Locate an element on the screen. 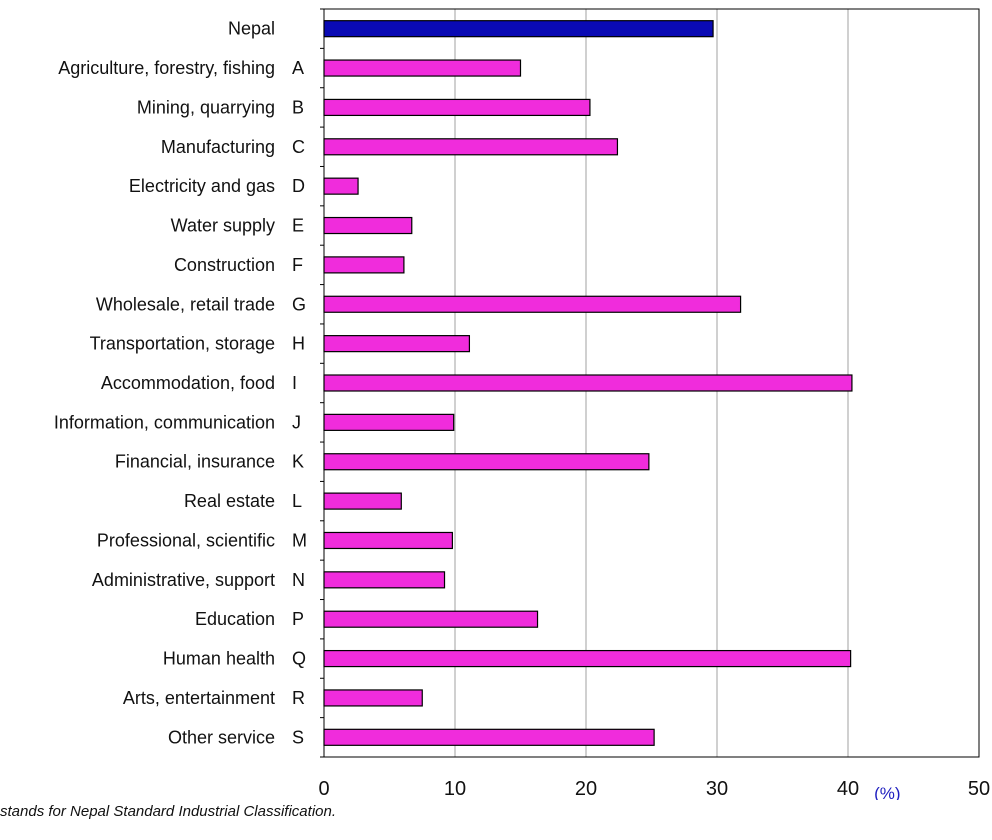 The height and width of the screenshot is (840, 992). category-label: Other service is located at coordinates (221, 737).